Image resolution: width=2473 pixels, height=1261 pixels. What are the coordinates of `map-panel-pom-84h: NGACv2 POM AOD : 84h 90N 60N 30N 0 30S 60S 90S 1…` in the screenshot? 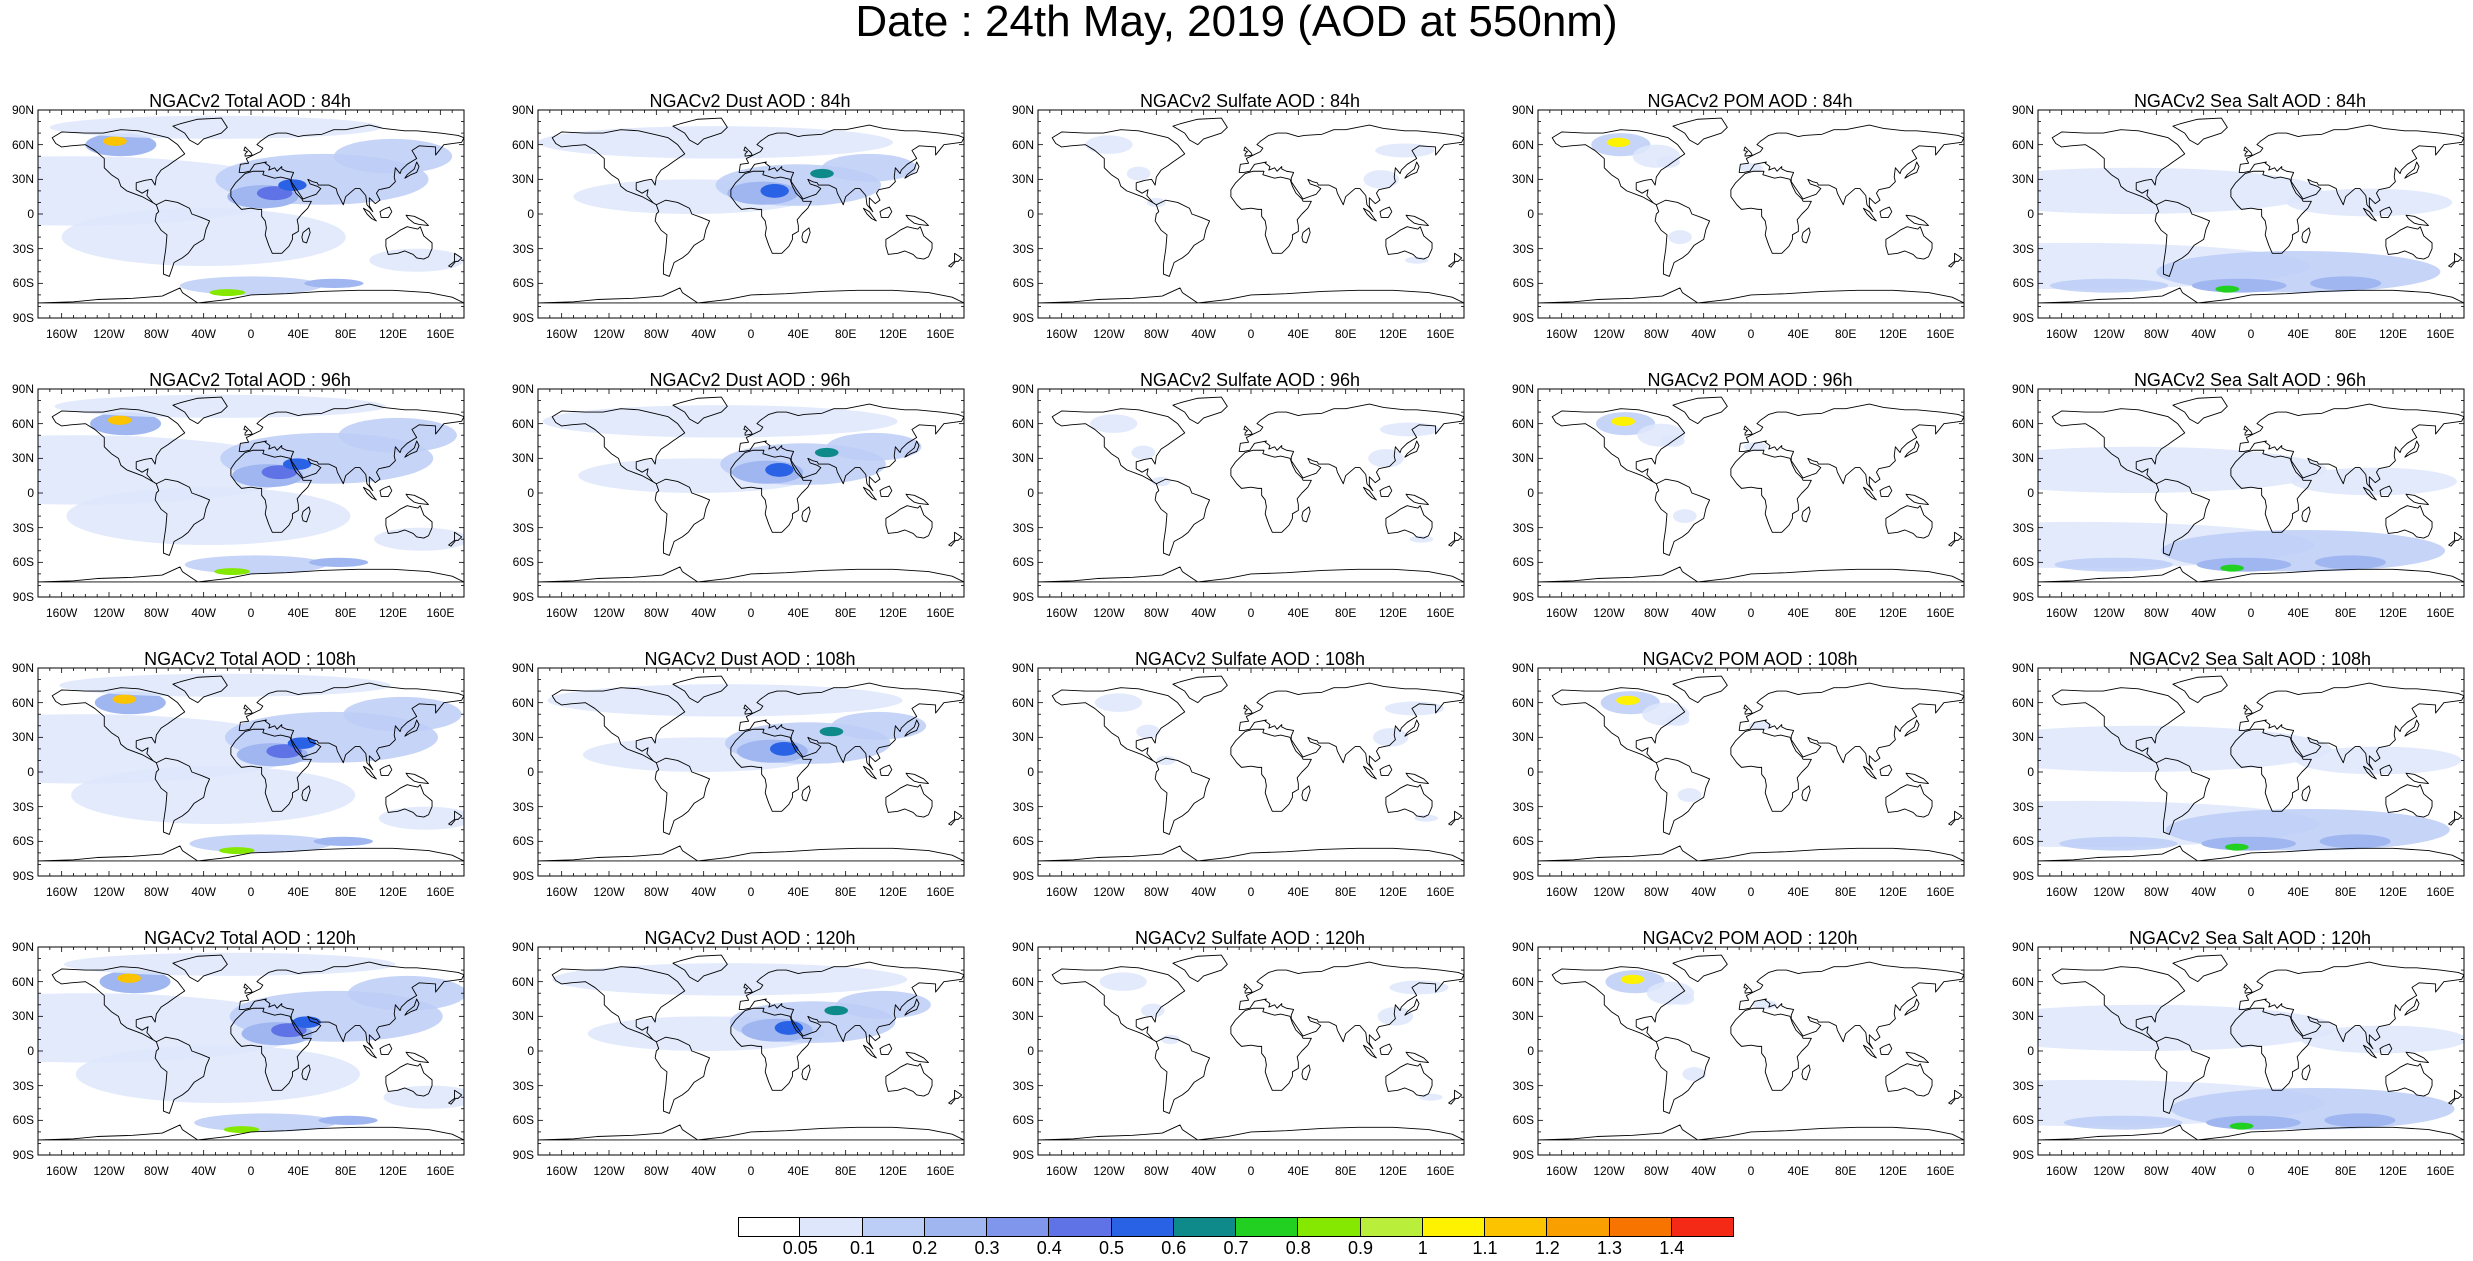 It's located at (1750, 227).